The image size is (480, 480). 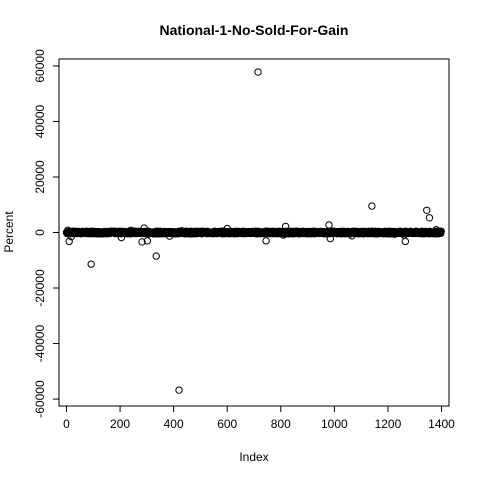 I want to click on x-axis-label: Index, so click(x=253, y=457).